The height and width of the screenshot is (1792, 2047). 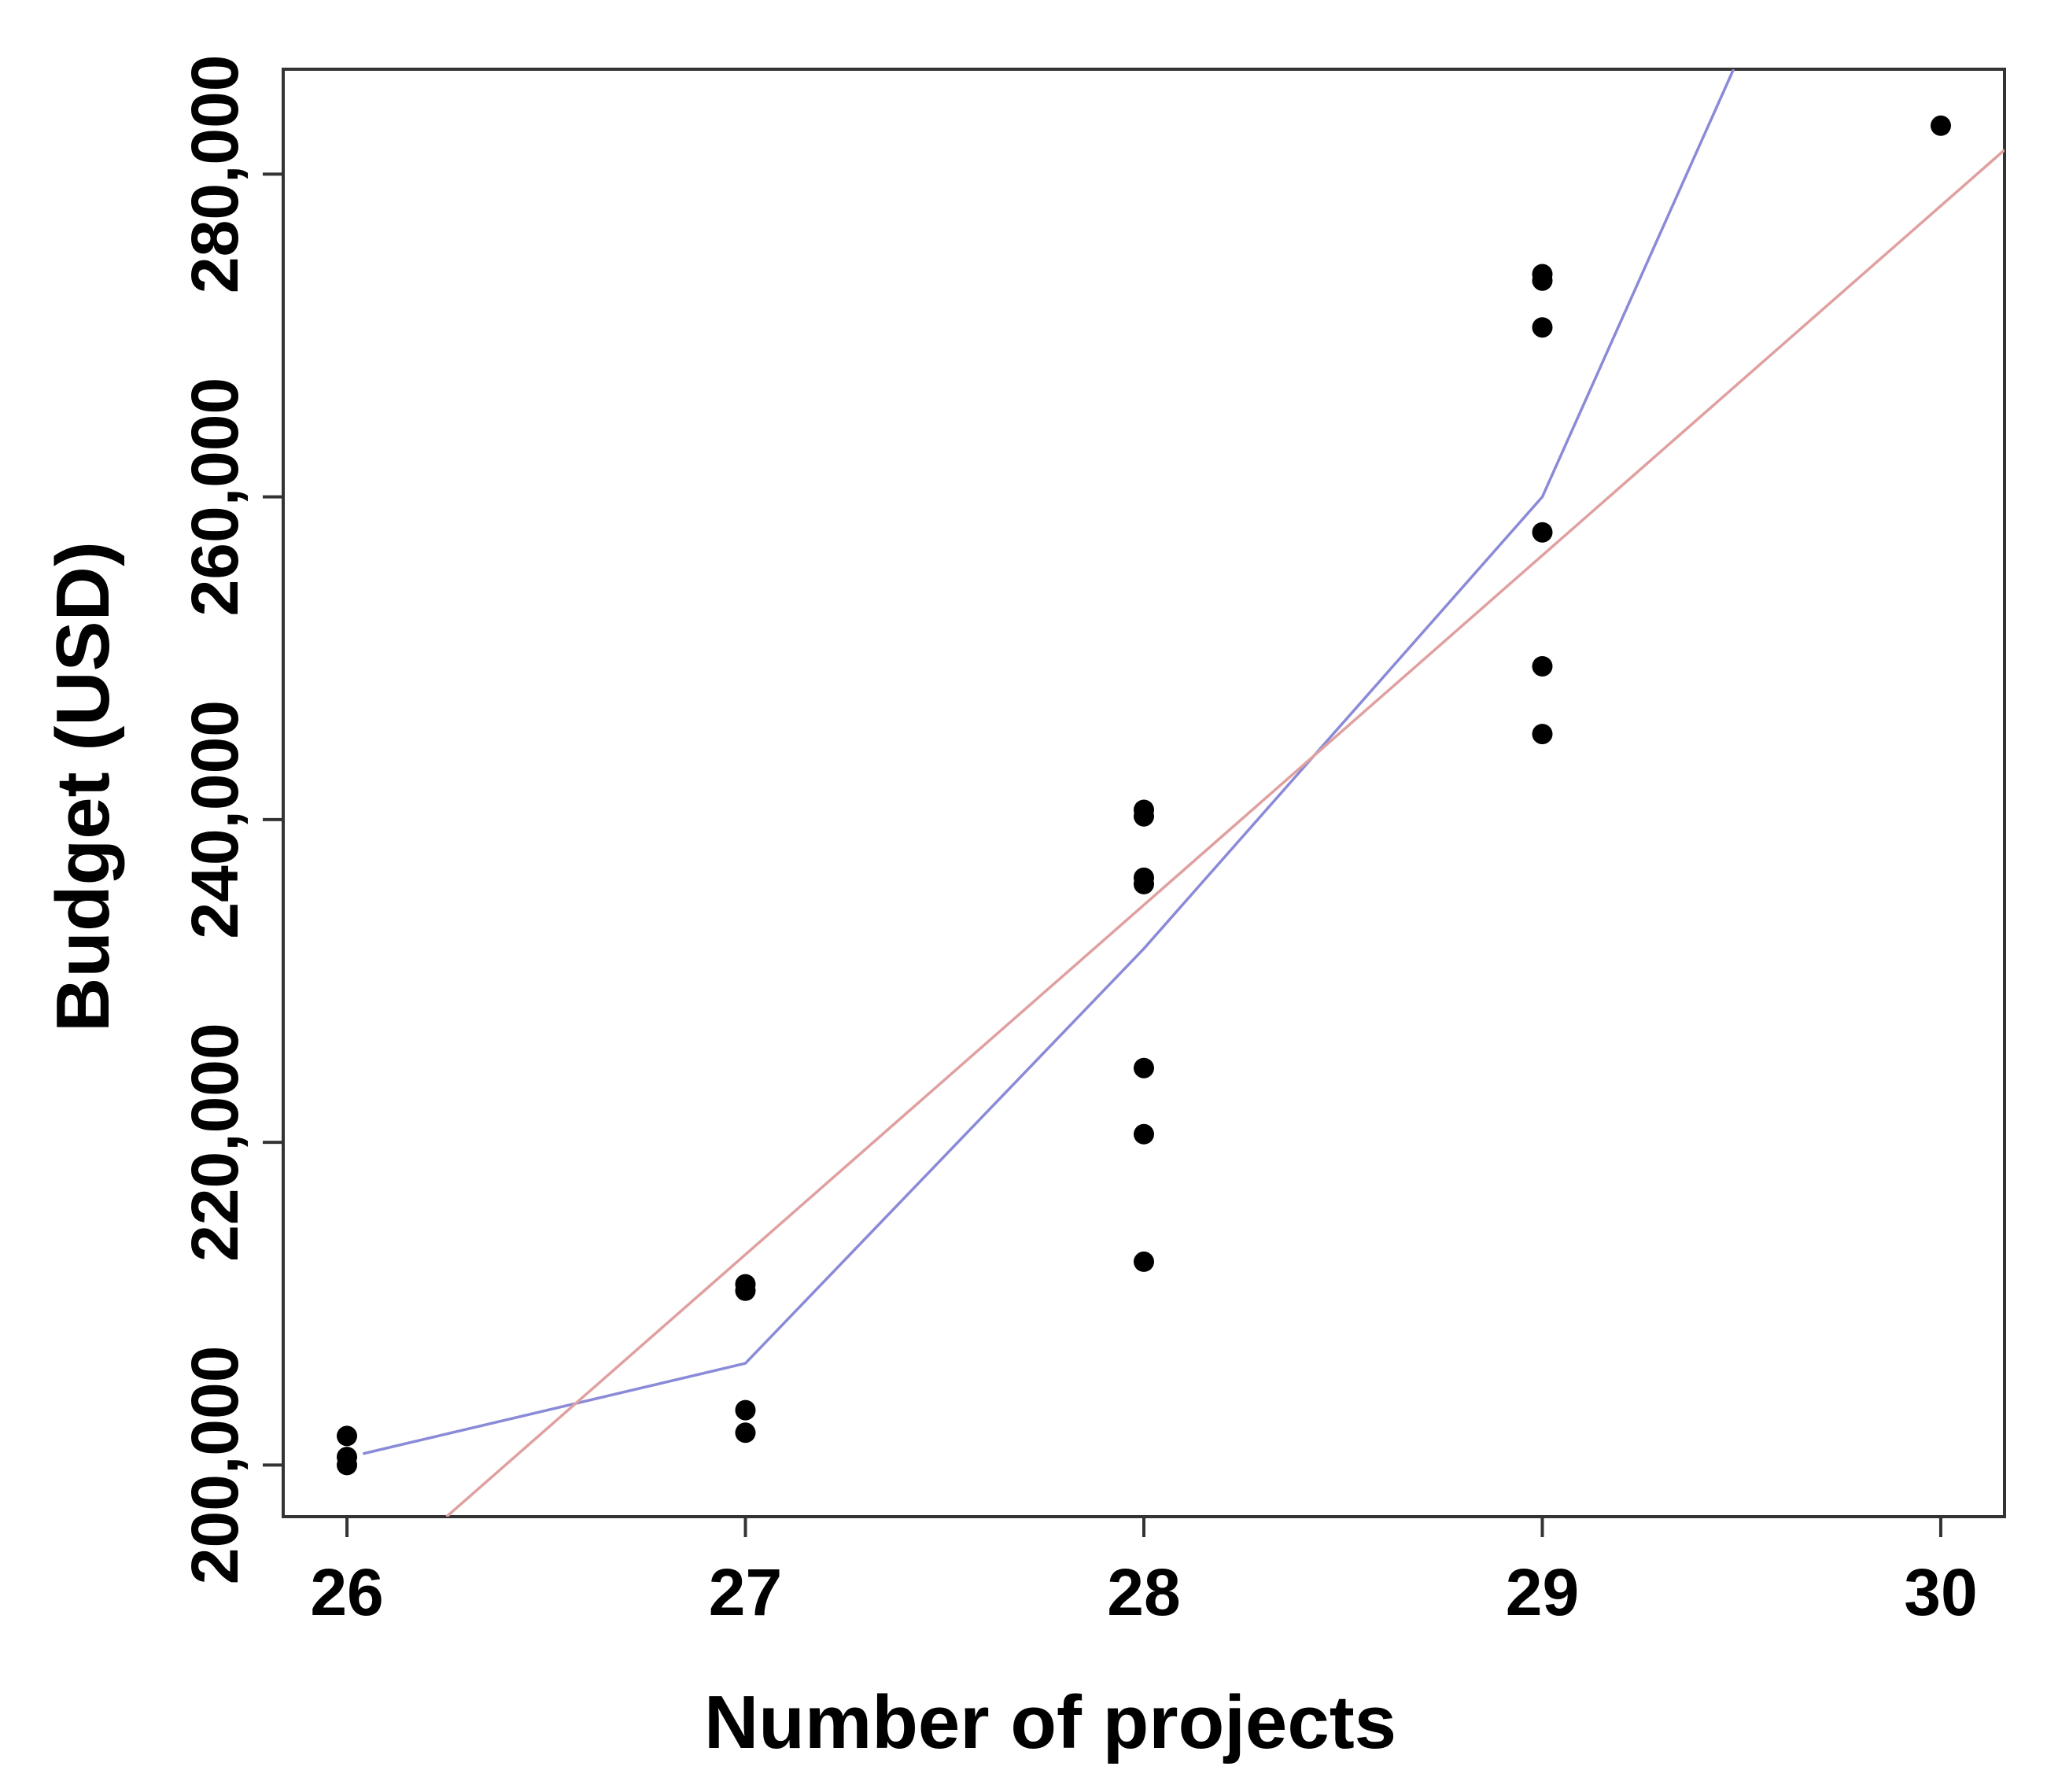 What do you see at coordinates (215, 498) in the screenshot?
I see `y-tick-label: 260,000` at bounding box center [215, 498].